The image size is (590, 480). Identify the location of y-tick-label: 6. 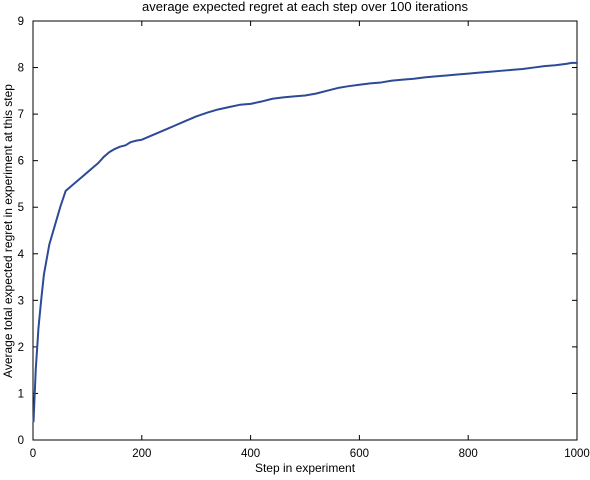
(21, 162).